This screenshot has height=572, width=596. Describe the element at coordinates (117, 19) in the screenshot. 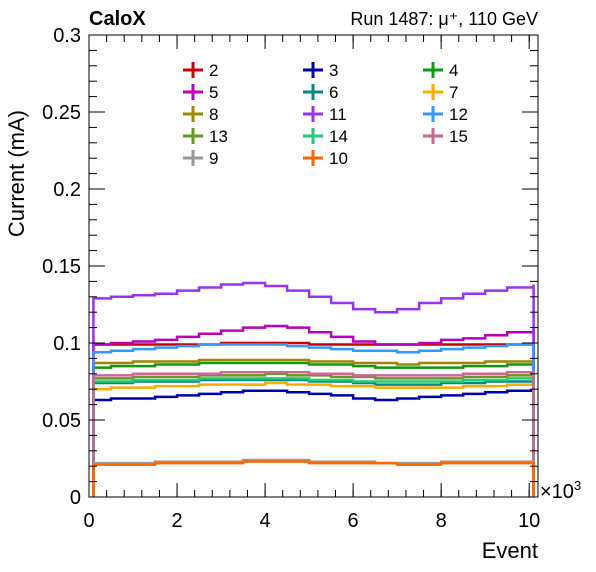

I see `experiment-label: CaloX` at that location.